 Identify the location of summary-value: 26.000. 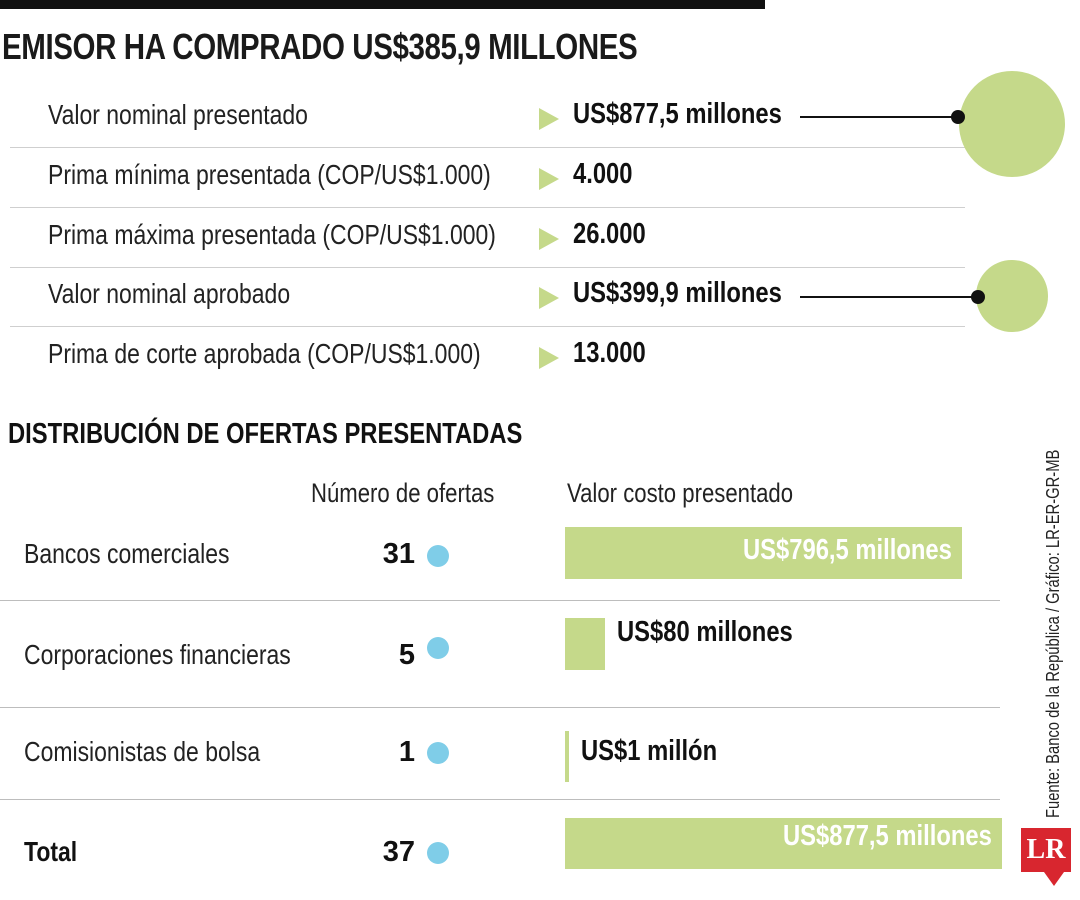
(609, 234).